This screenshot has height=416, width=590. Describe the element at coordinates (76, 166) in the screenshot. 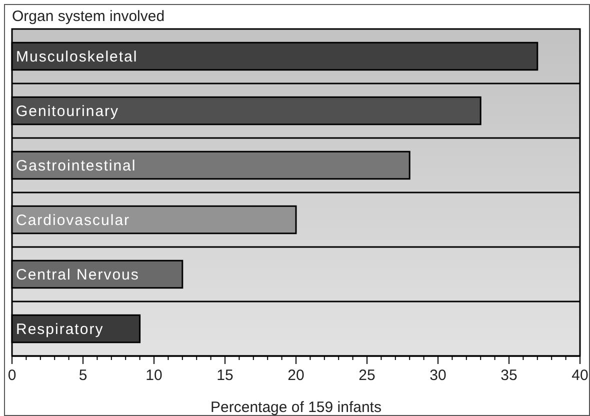

I see `y-tick-label: Gastrointestinal` at that location.